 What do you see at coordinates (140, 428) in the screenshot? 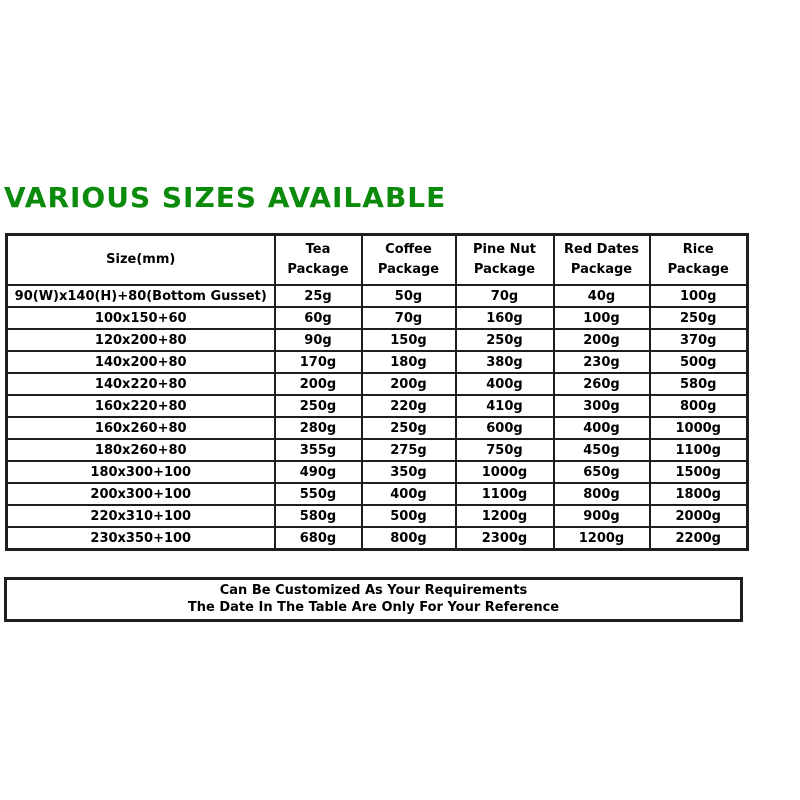
I see `size-cell: 160x260+80` at bounding box center [140, 428].